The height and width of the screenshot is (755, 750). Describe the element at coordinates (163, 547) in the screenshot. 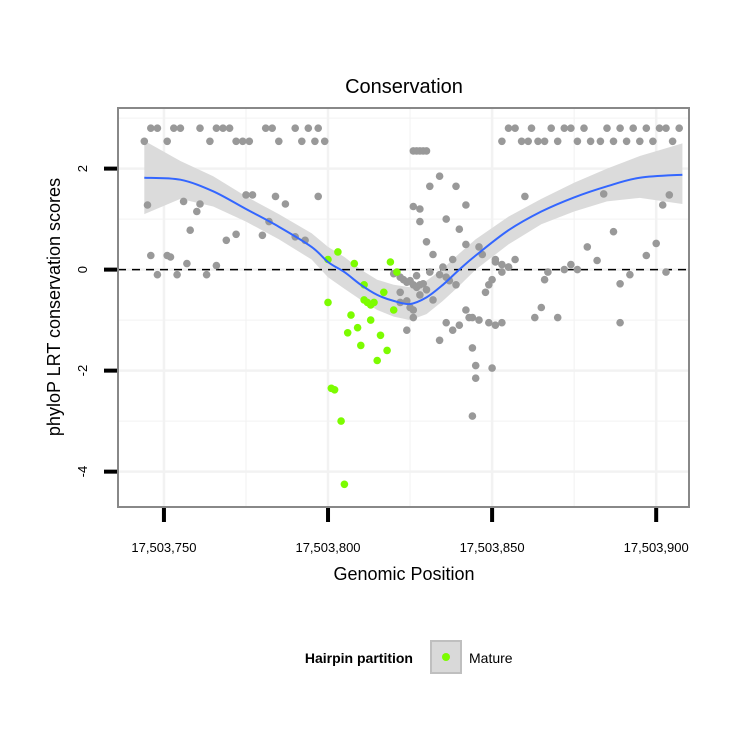

I see `x-tick-label: 17,503,750` at that location.